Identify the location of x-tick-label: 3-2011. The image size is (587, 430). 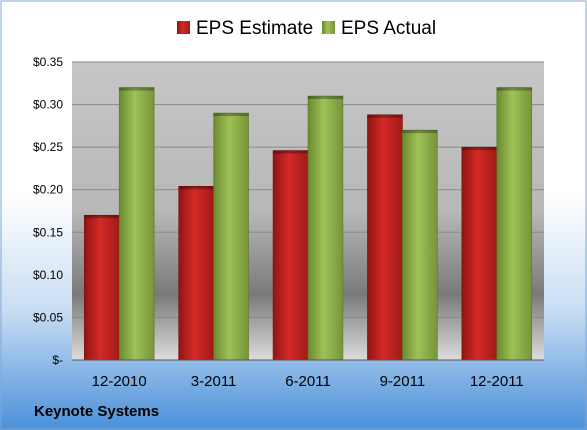
(214, 381).